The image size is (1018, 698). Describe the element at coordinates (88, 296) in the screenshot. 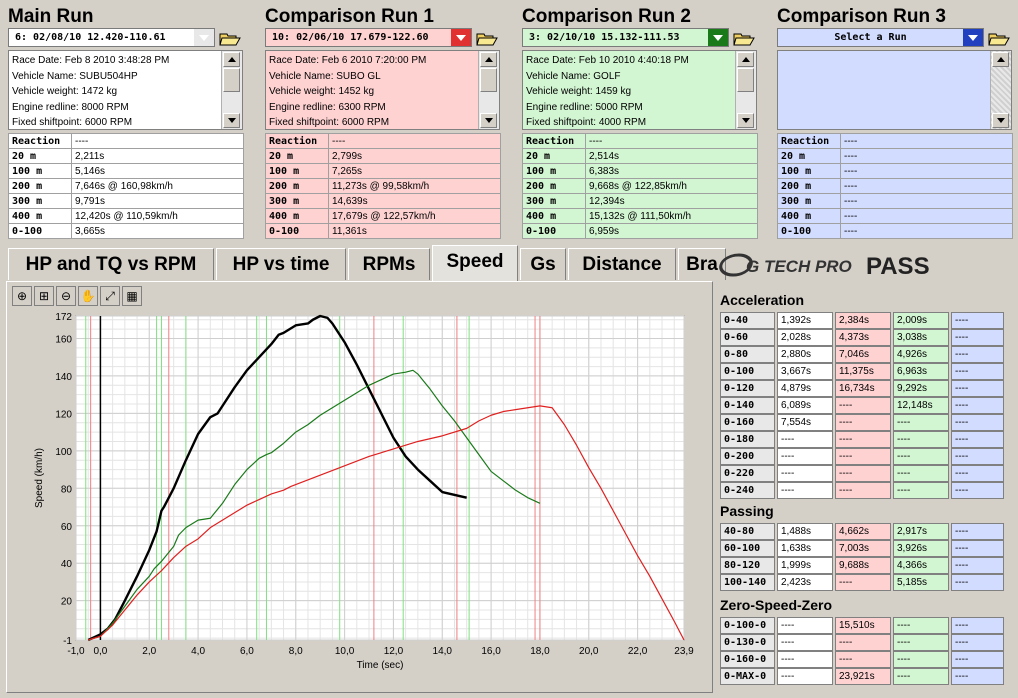

I see `pan-icon: ✋` at that location.